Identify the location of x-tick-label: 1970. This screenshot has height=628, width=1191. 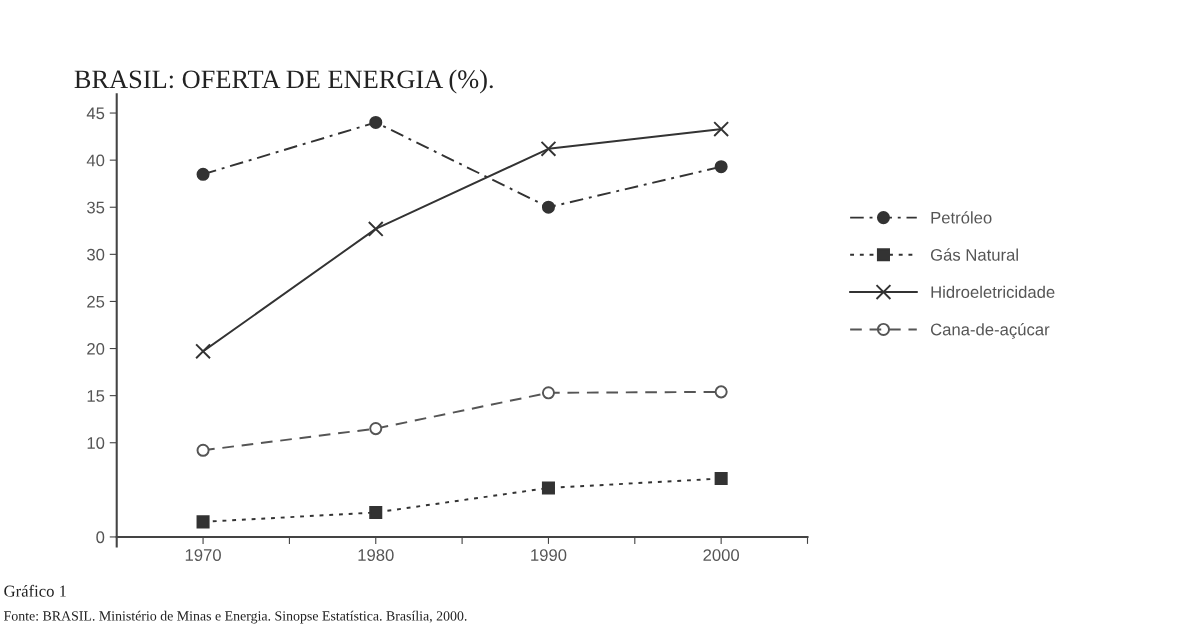
(203, 555).